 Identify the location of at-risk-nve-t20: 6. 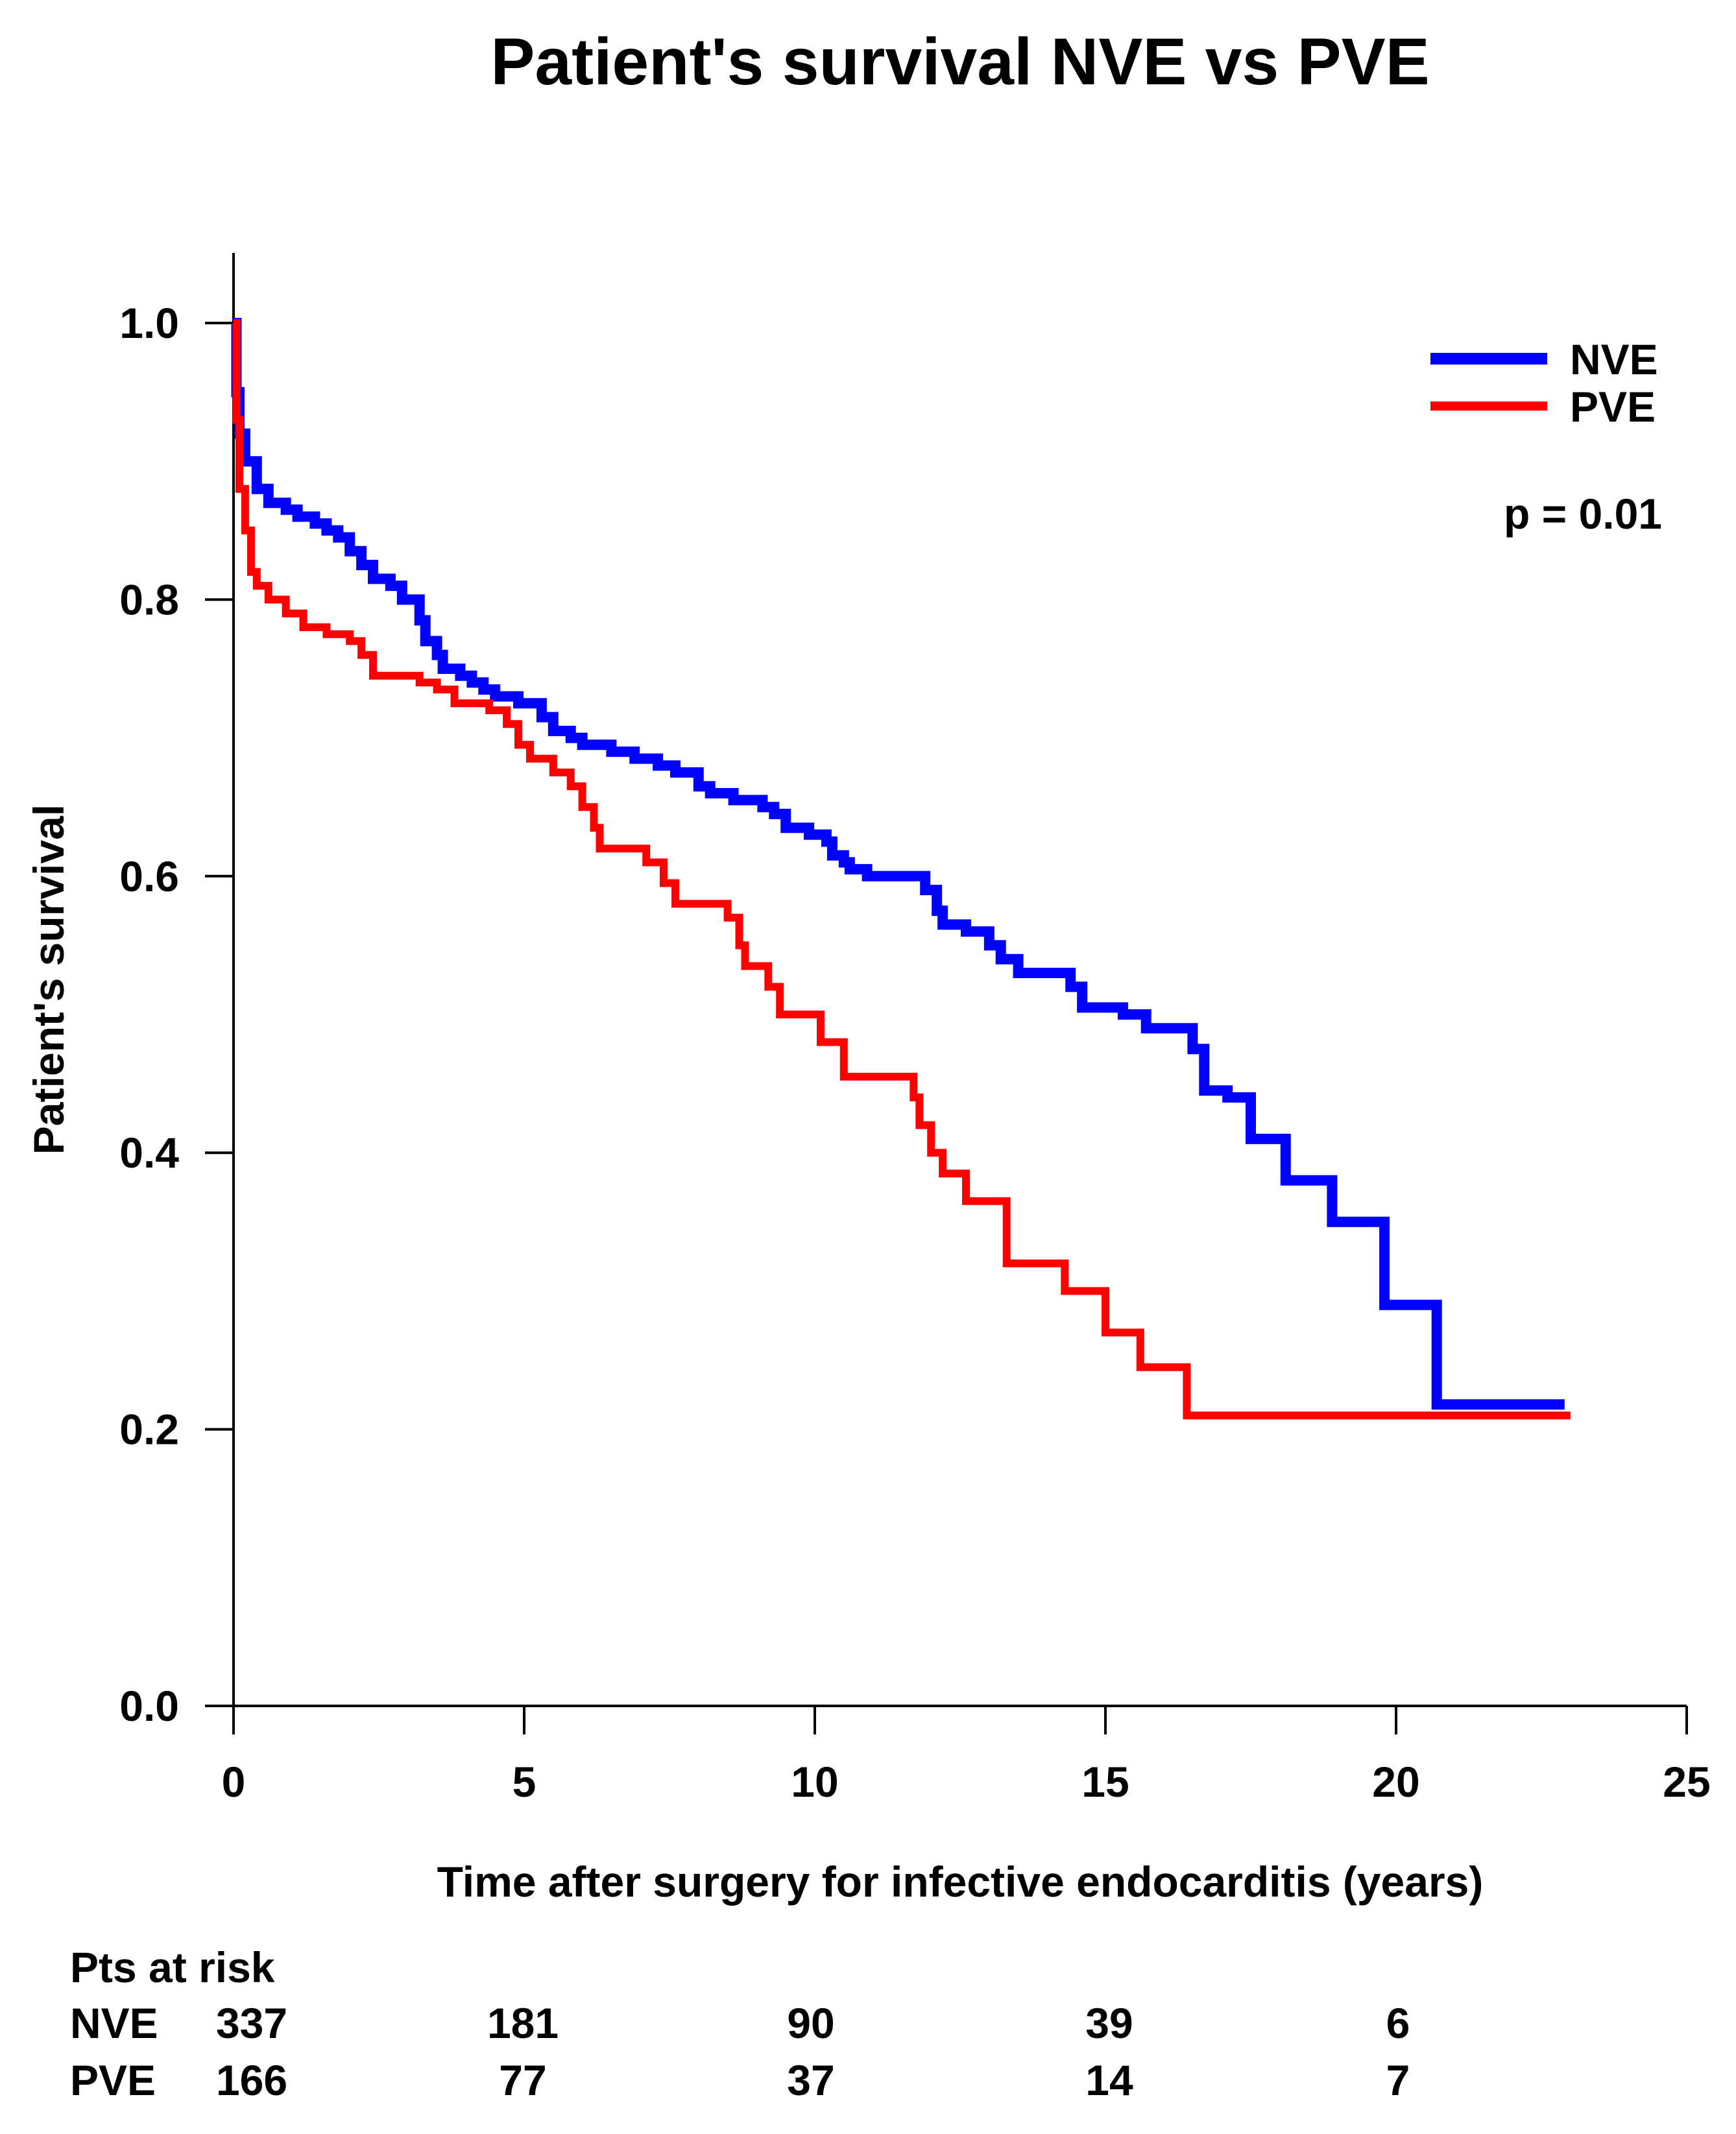
(1398, 2023).